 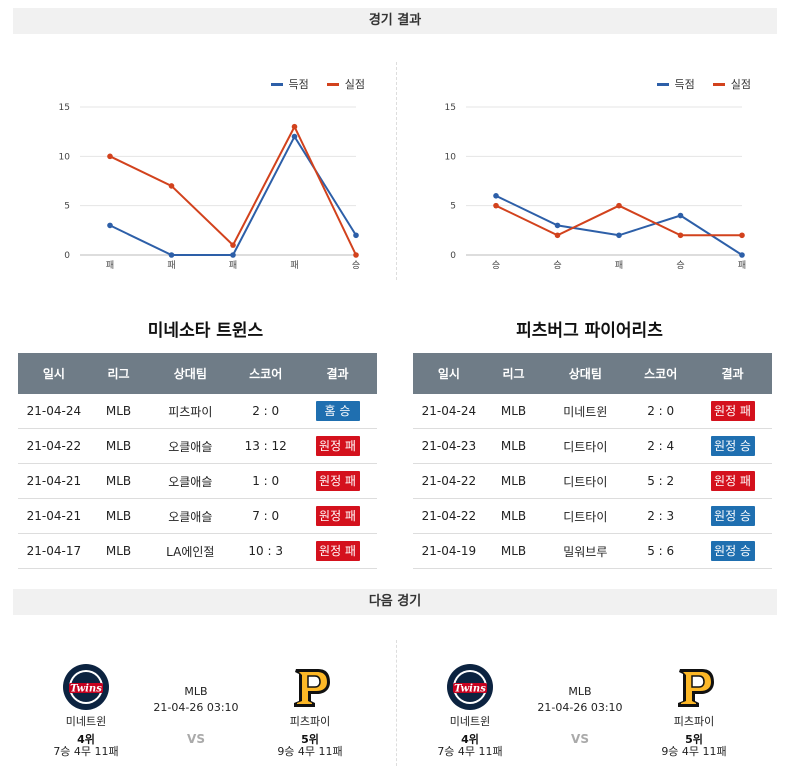 What do you see at coordinates (265, 481) in the screenshot?
I see `score-cell: 1 : 0` at bounding box center [265, 481].